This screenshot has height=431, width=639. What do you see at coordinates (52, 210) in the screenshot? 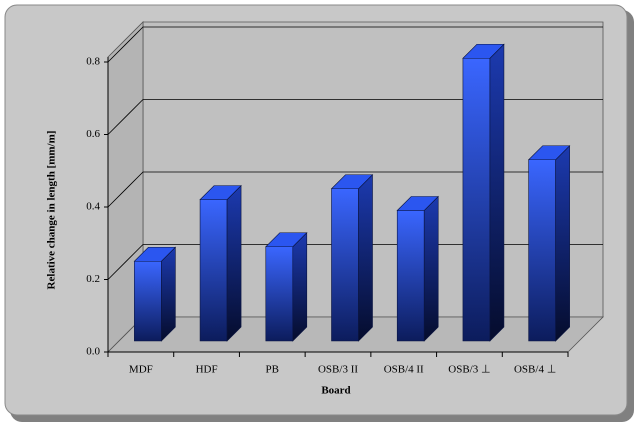
I see `y-axis-title: Relative change in length [mm/m]` at bounding box center [52, 210].